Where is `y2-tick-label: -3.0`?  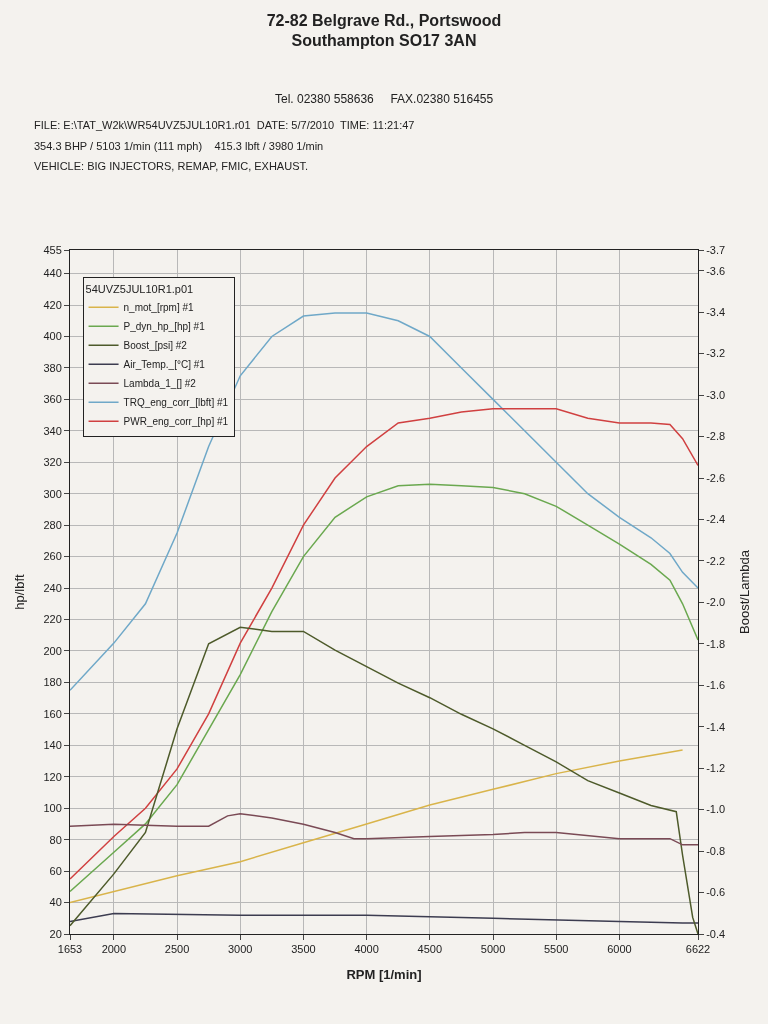
y2-tick-label: -3.0 is located at coordinates (716, 394).